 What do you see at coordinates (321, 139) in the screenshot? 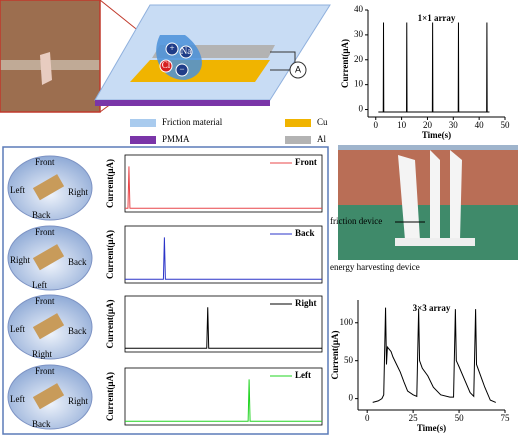
I see `legend-label: Al` at bounding box center [321, 139].